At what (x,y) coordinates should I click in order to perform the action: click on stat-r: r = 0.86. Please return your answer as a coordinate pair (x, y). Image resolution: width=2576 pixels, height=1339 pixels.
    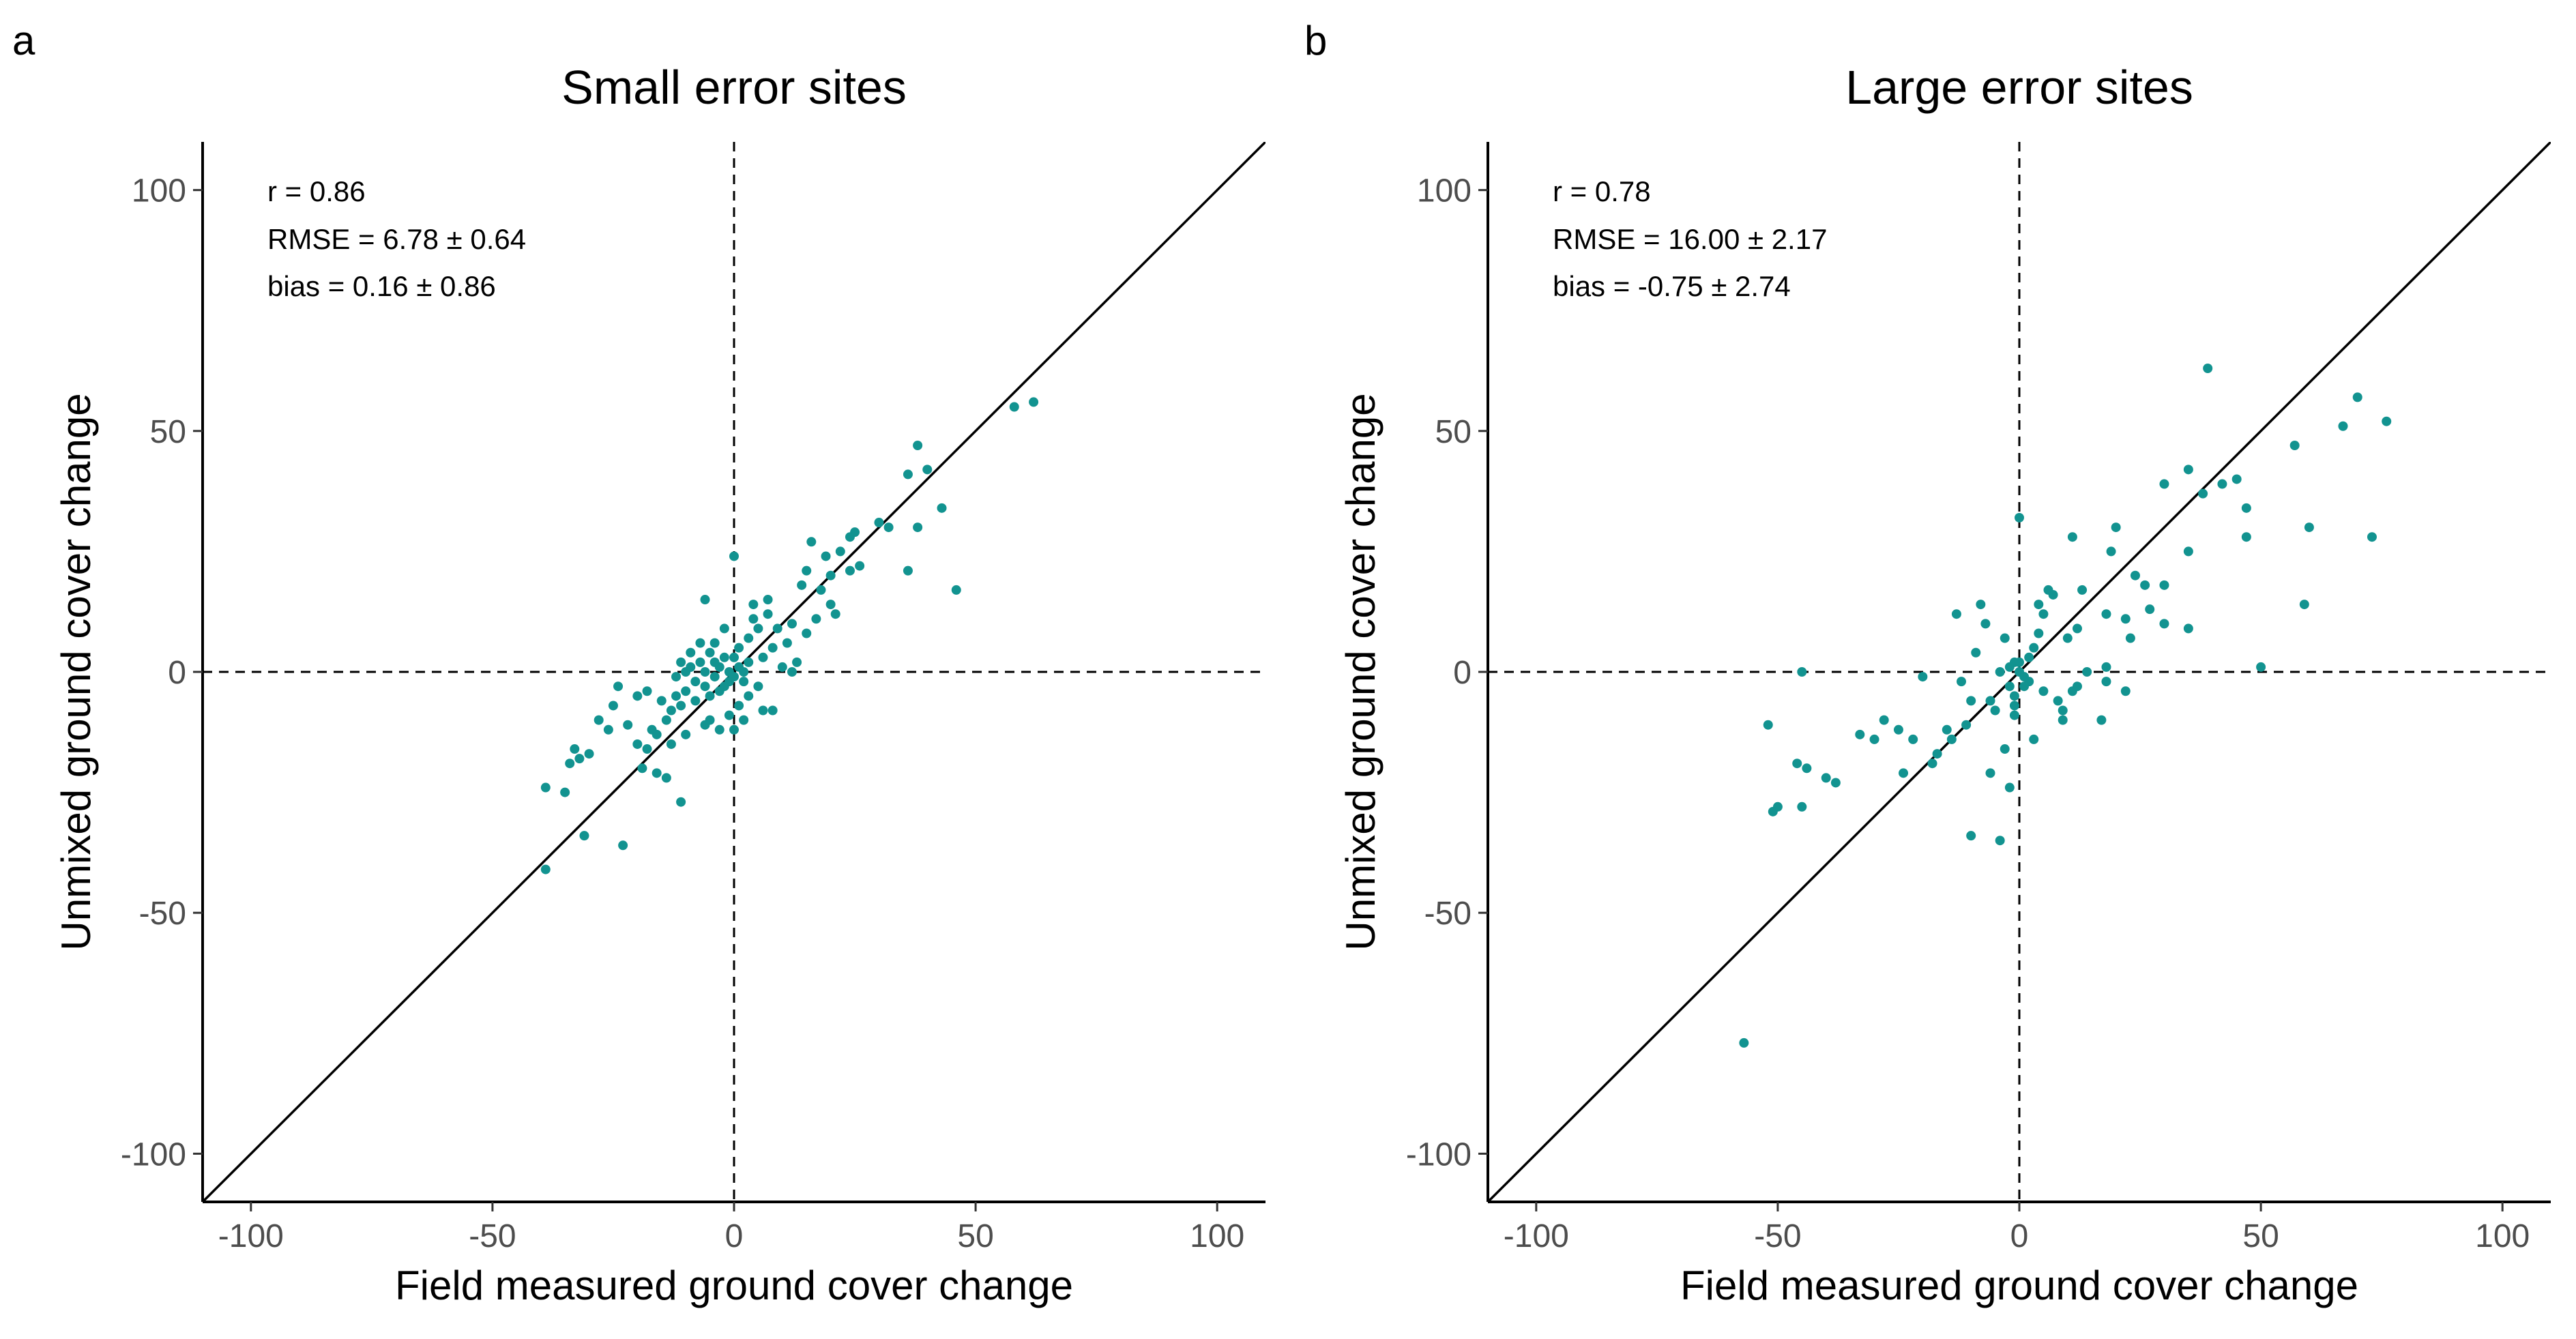
    Looking at the image, I should click on (316, 191).